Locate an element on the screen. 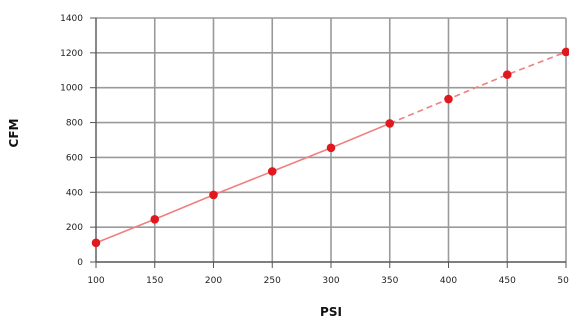 The height and width of the screenshot is (326, 569). y-tick-label: 1400 is located at coordinates (71, 19).